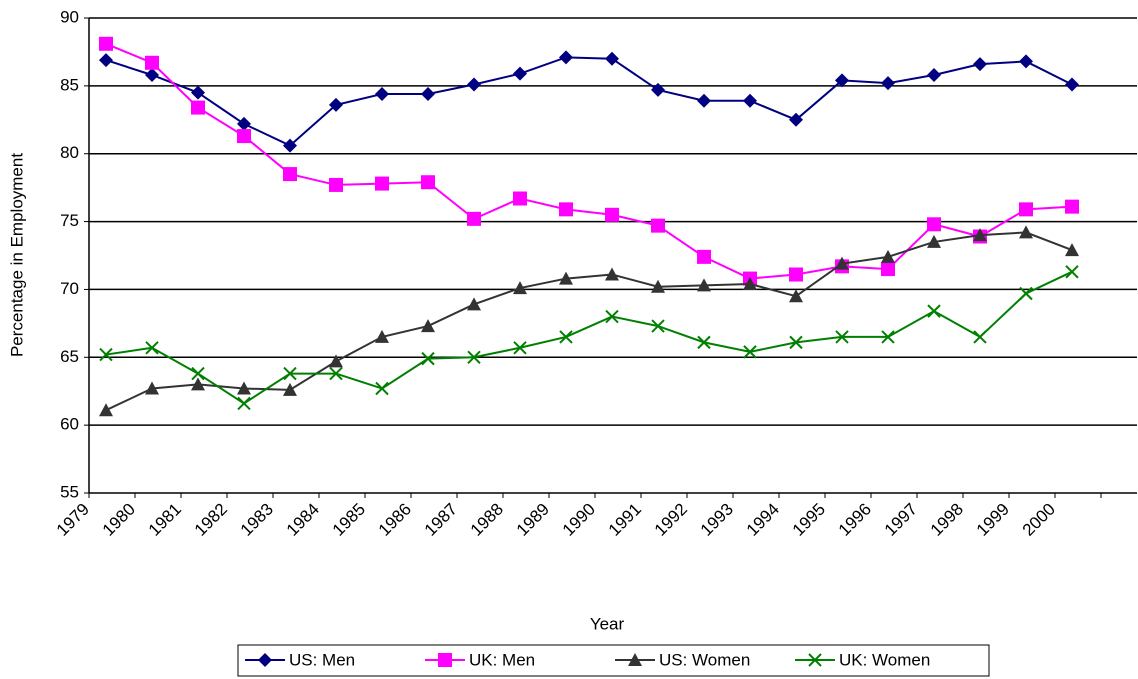  Describe the element at coordinates (303, 520) in the screenshot. I see `x-tick-label: 1984` at that location.